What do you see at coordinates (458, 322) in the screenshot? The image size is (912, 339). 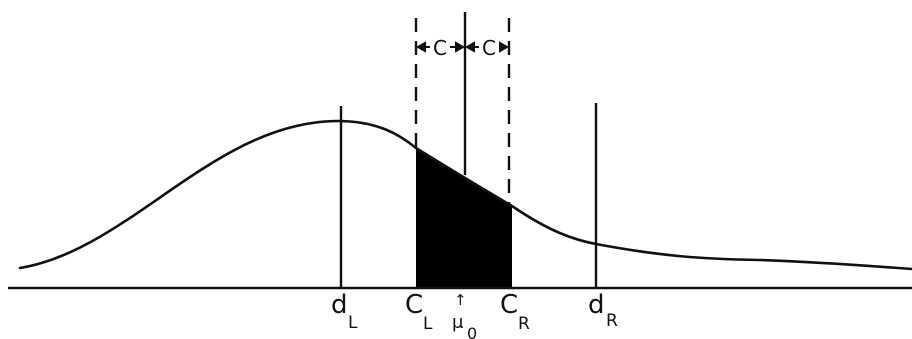 I see `svg-text: μ` at bounding box center [458, 322].